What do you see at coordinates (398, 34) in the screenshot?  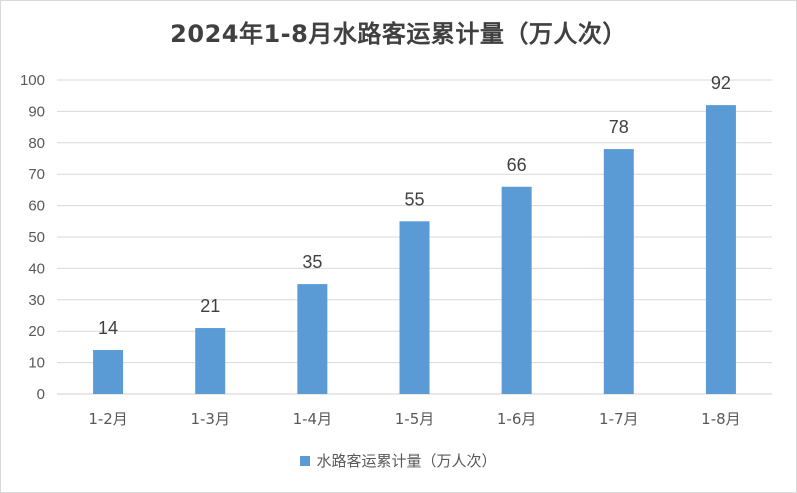 I see `chart-title: 2024年1-8月水路客运累计量（万人次）` at bounding box center [398, 34].